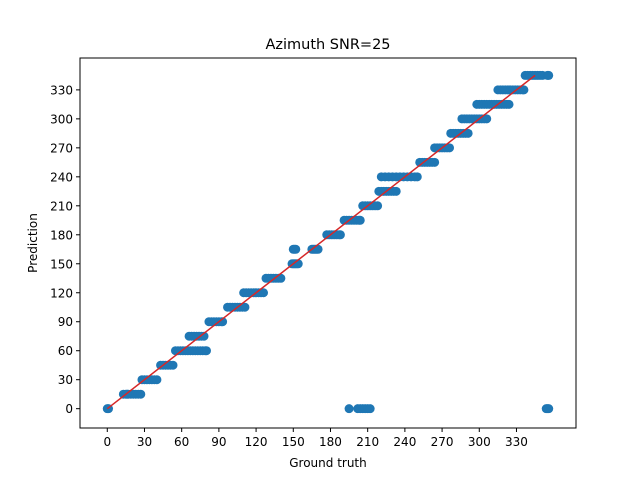  What do you see at coordinates (328, 463) in the screenshot?
I see `x-axis-label: Ground truth` at bounding box center [328, 463].